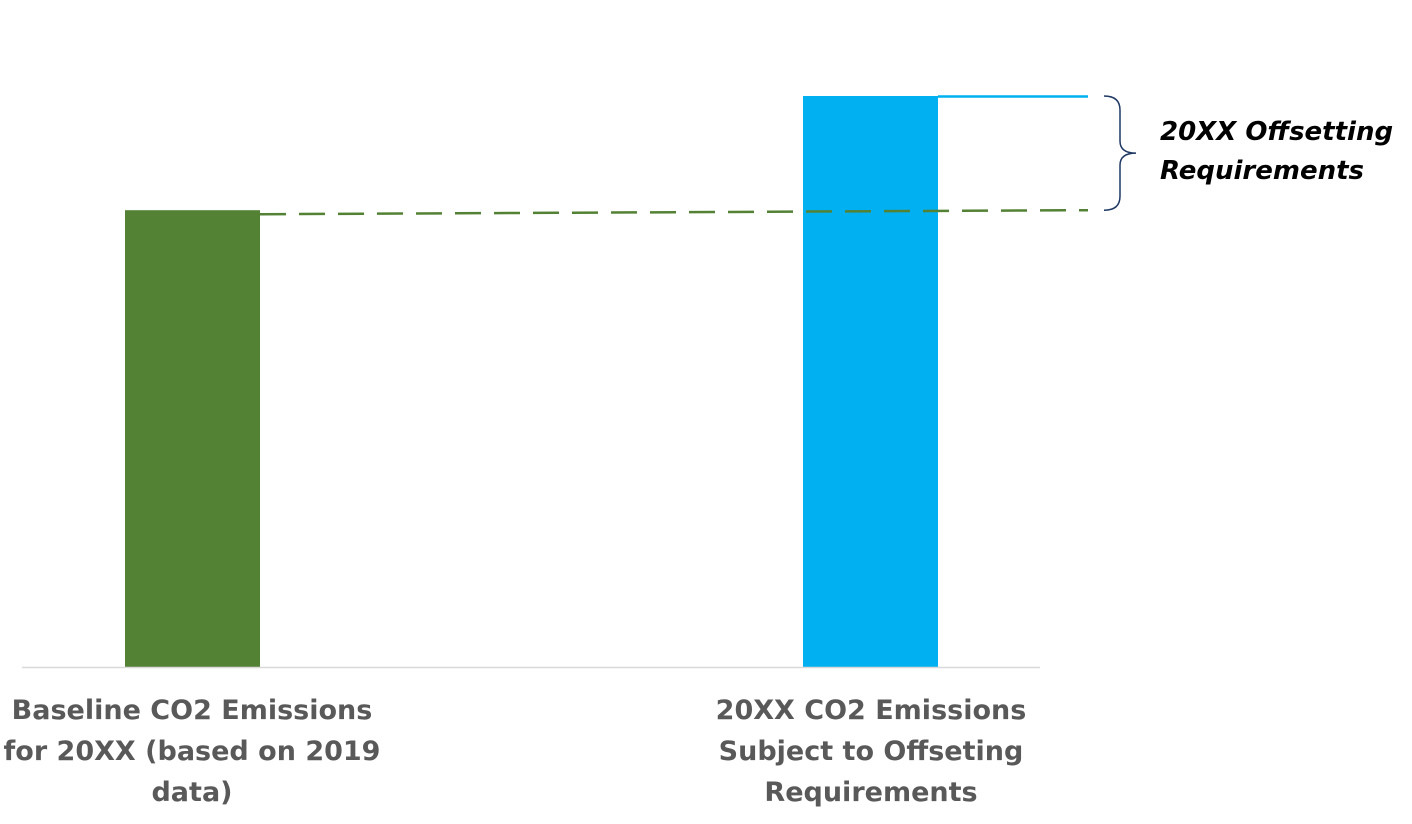 This screenshot has width=1412, height=824. What do you see at coordinates (1277, 151) in the screenshot?
I see `offsetting-requirements-annotation: 20XX Offsetting Requirements` at bounding box center [1277, 151].